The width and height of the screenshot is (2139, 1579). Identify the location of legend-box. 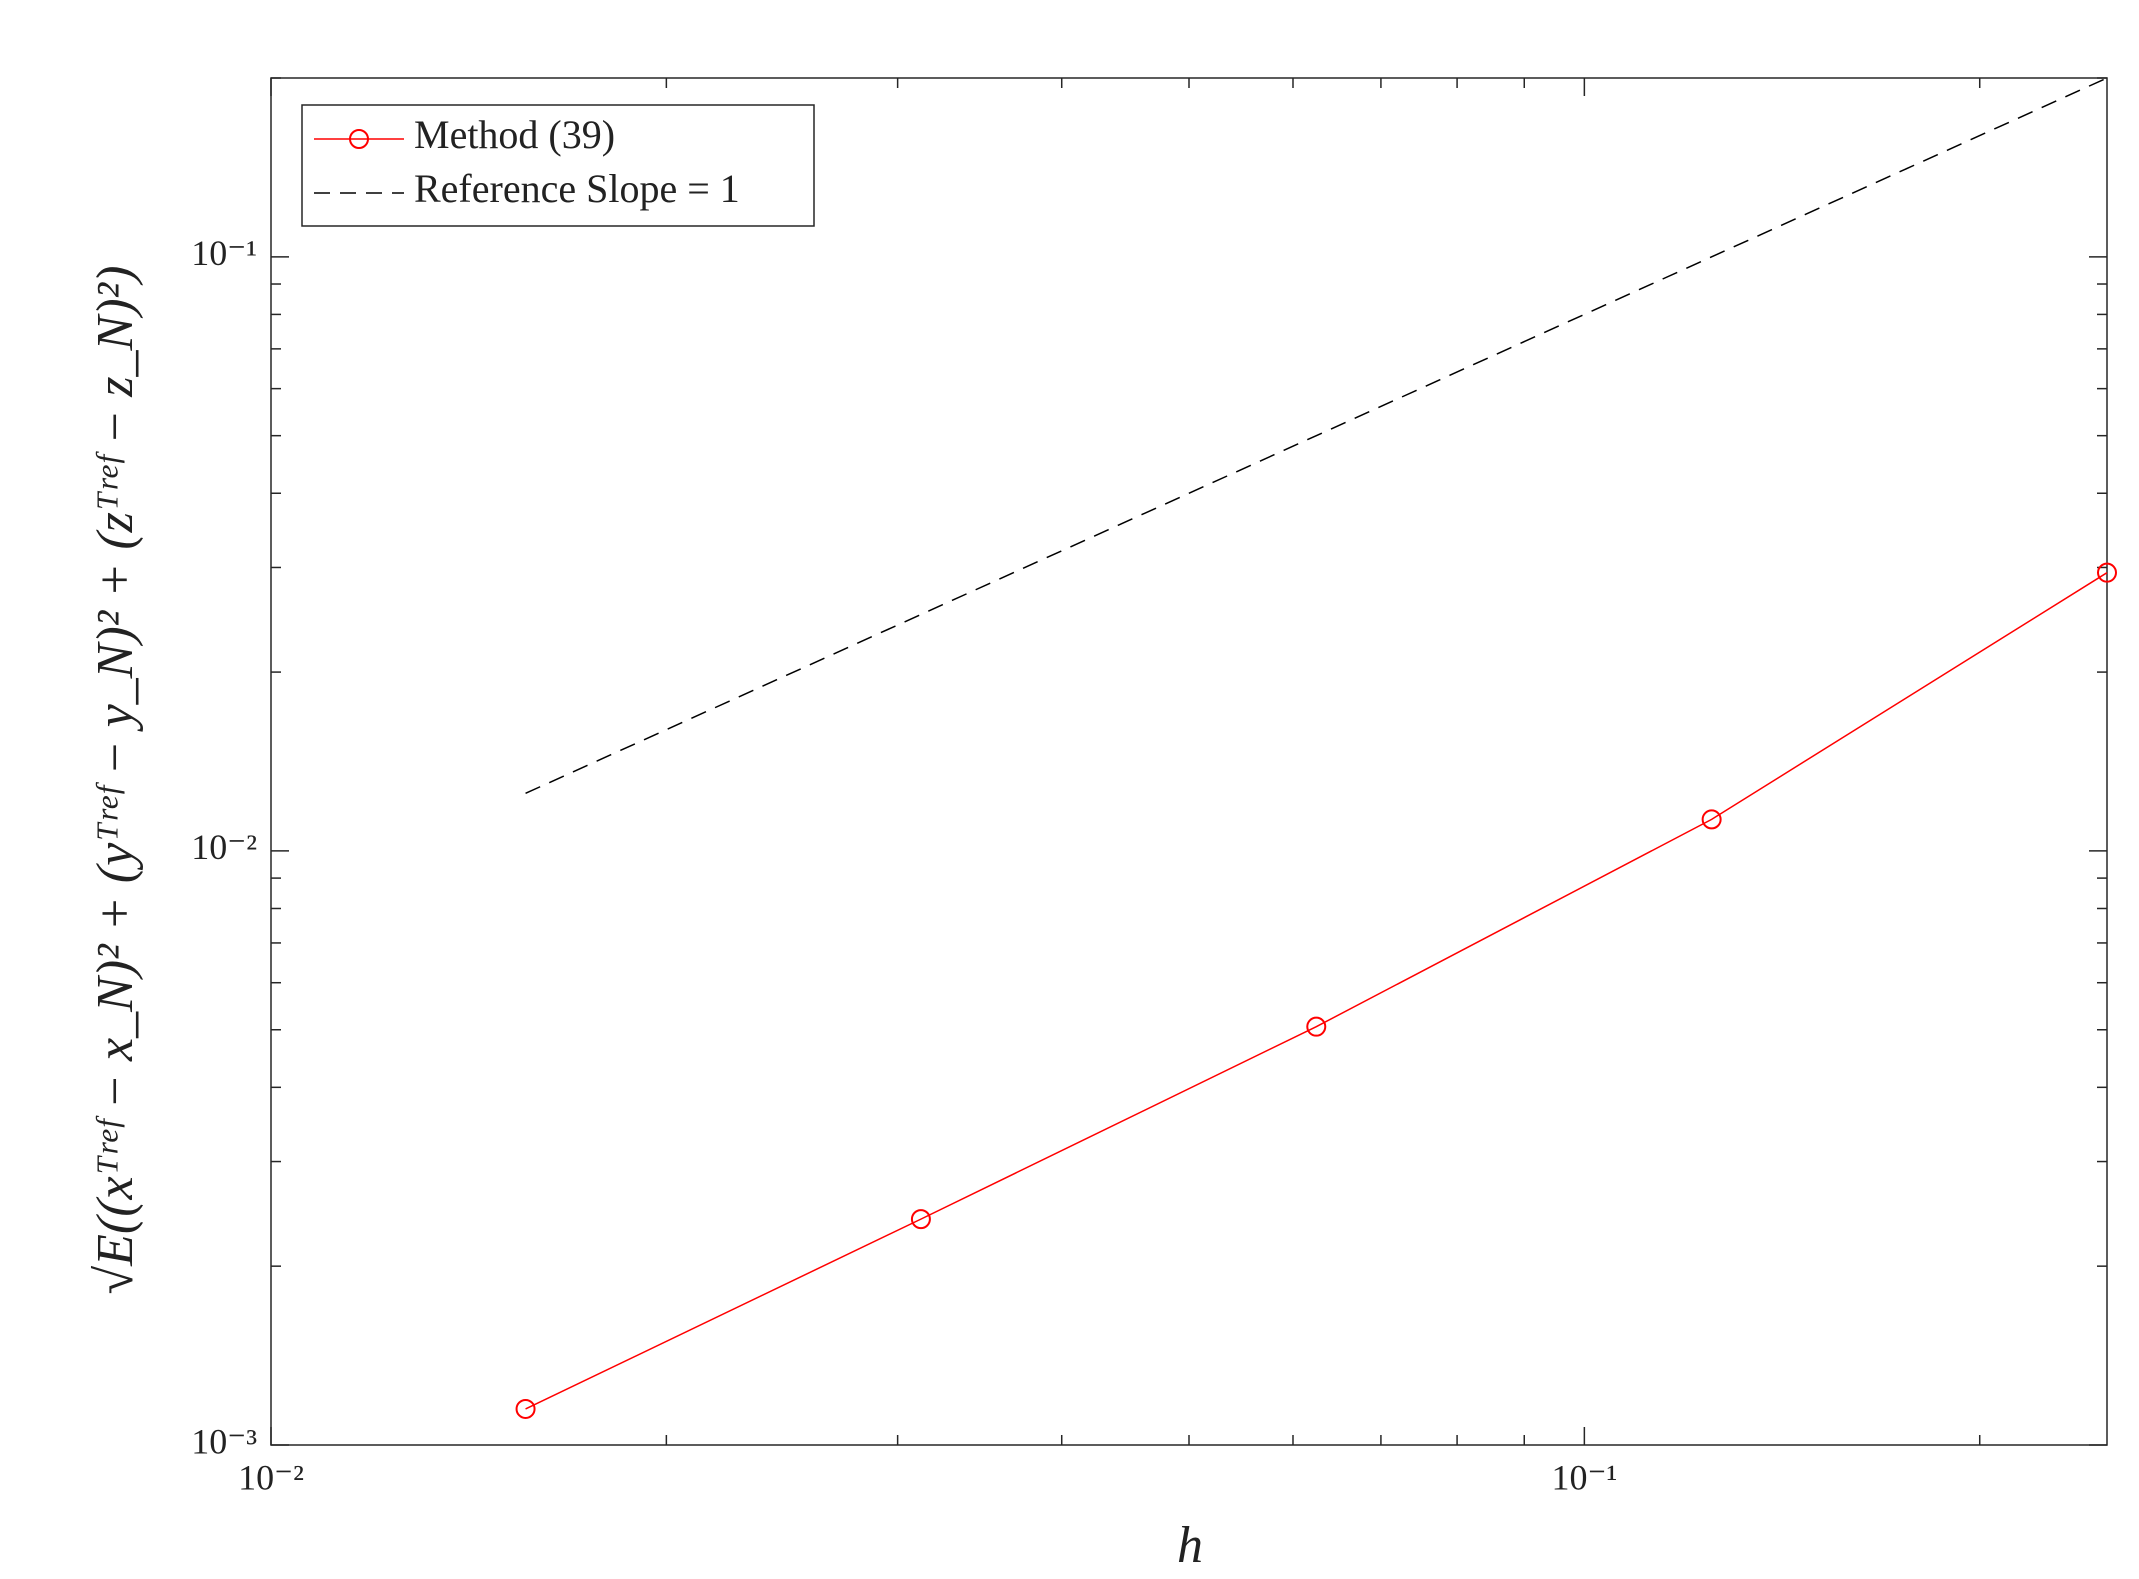
(558, 165).